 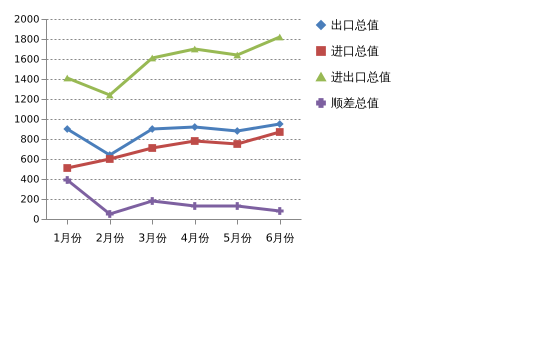 What do you see at coordinates (355, 51) in the screenshot?
I see `legend-label: 进口总值` at bounding box center [355, 51].